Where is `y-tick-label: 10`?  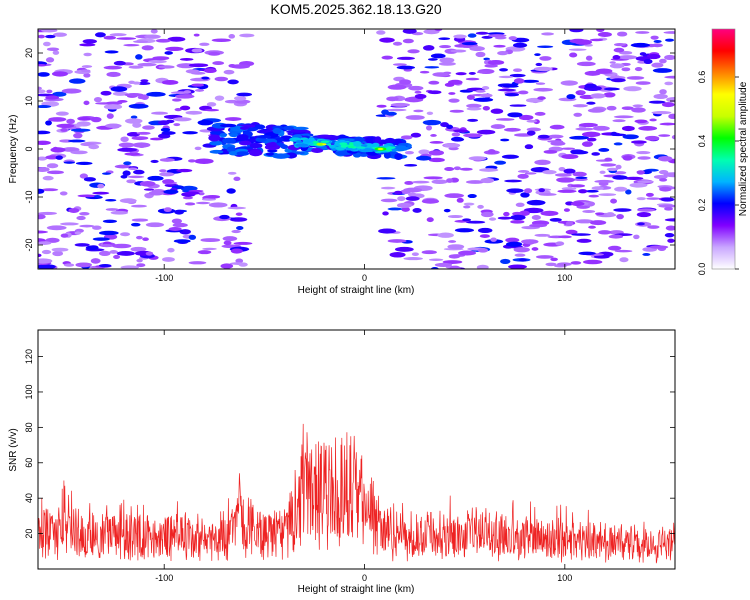
y-tick-label: 10 is located at coordinates (29, 101).